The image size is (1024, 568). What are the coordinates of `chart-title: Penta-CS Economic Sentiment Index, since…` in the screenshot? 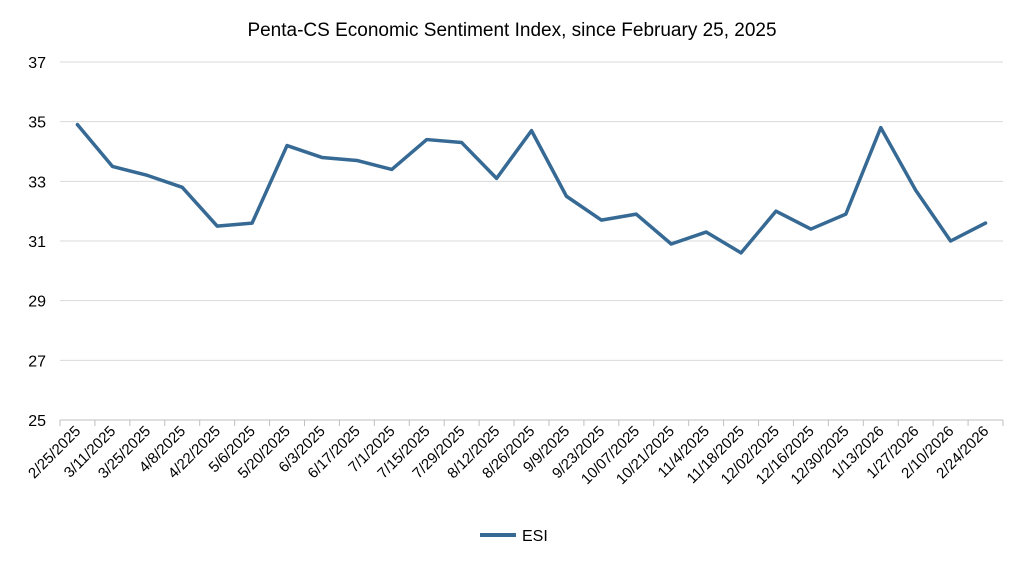 It's located at (511, 30).